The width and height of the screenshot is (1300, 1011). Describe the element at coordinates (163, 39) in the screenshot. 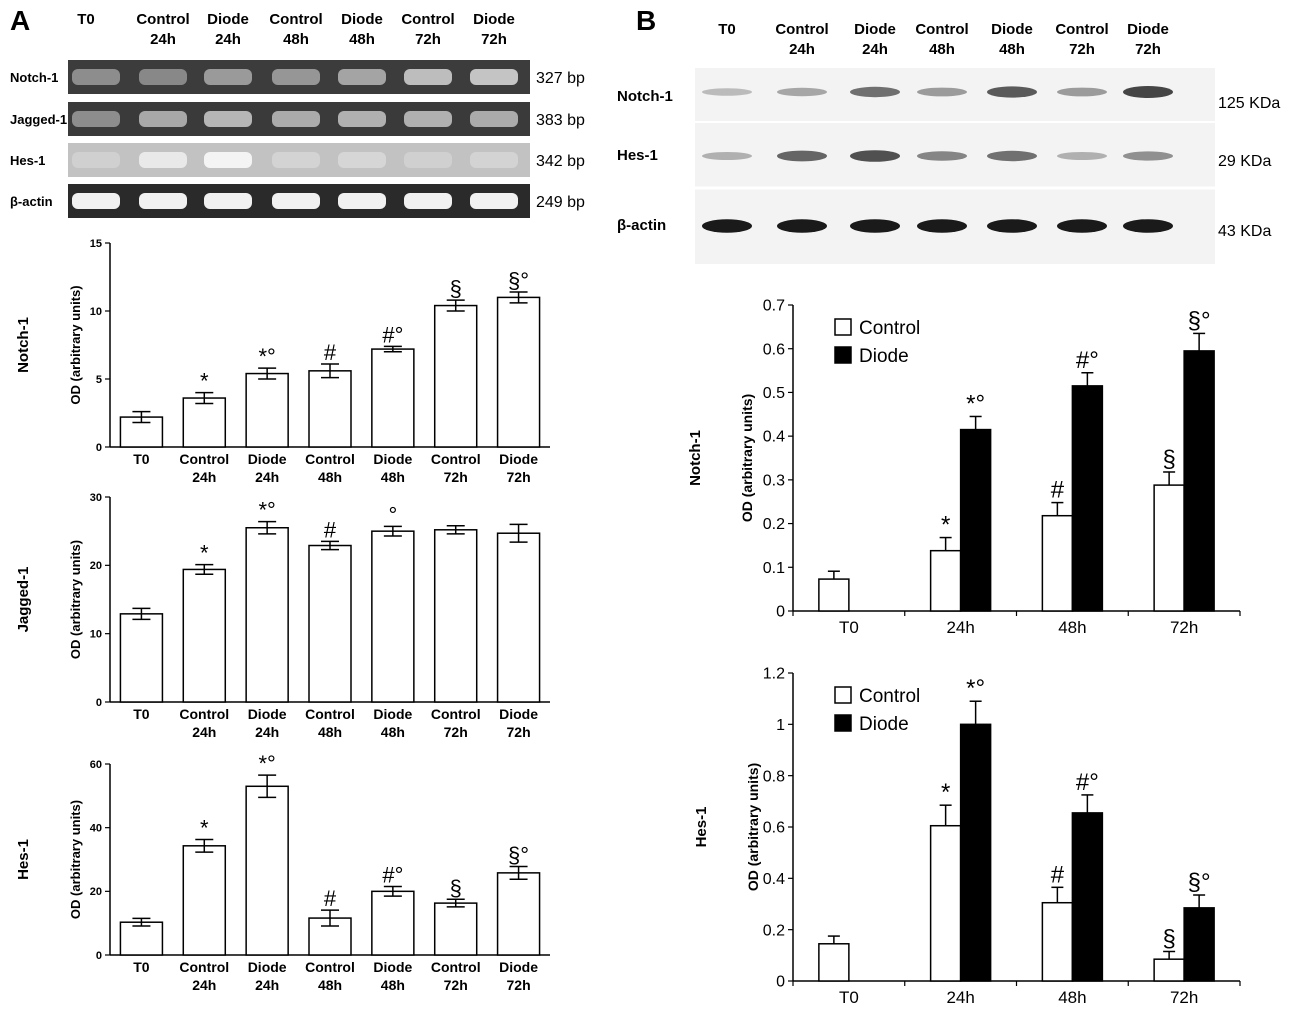

I see `gel-lane-header-line2: 24h` at that location.